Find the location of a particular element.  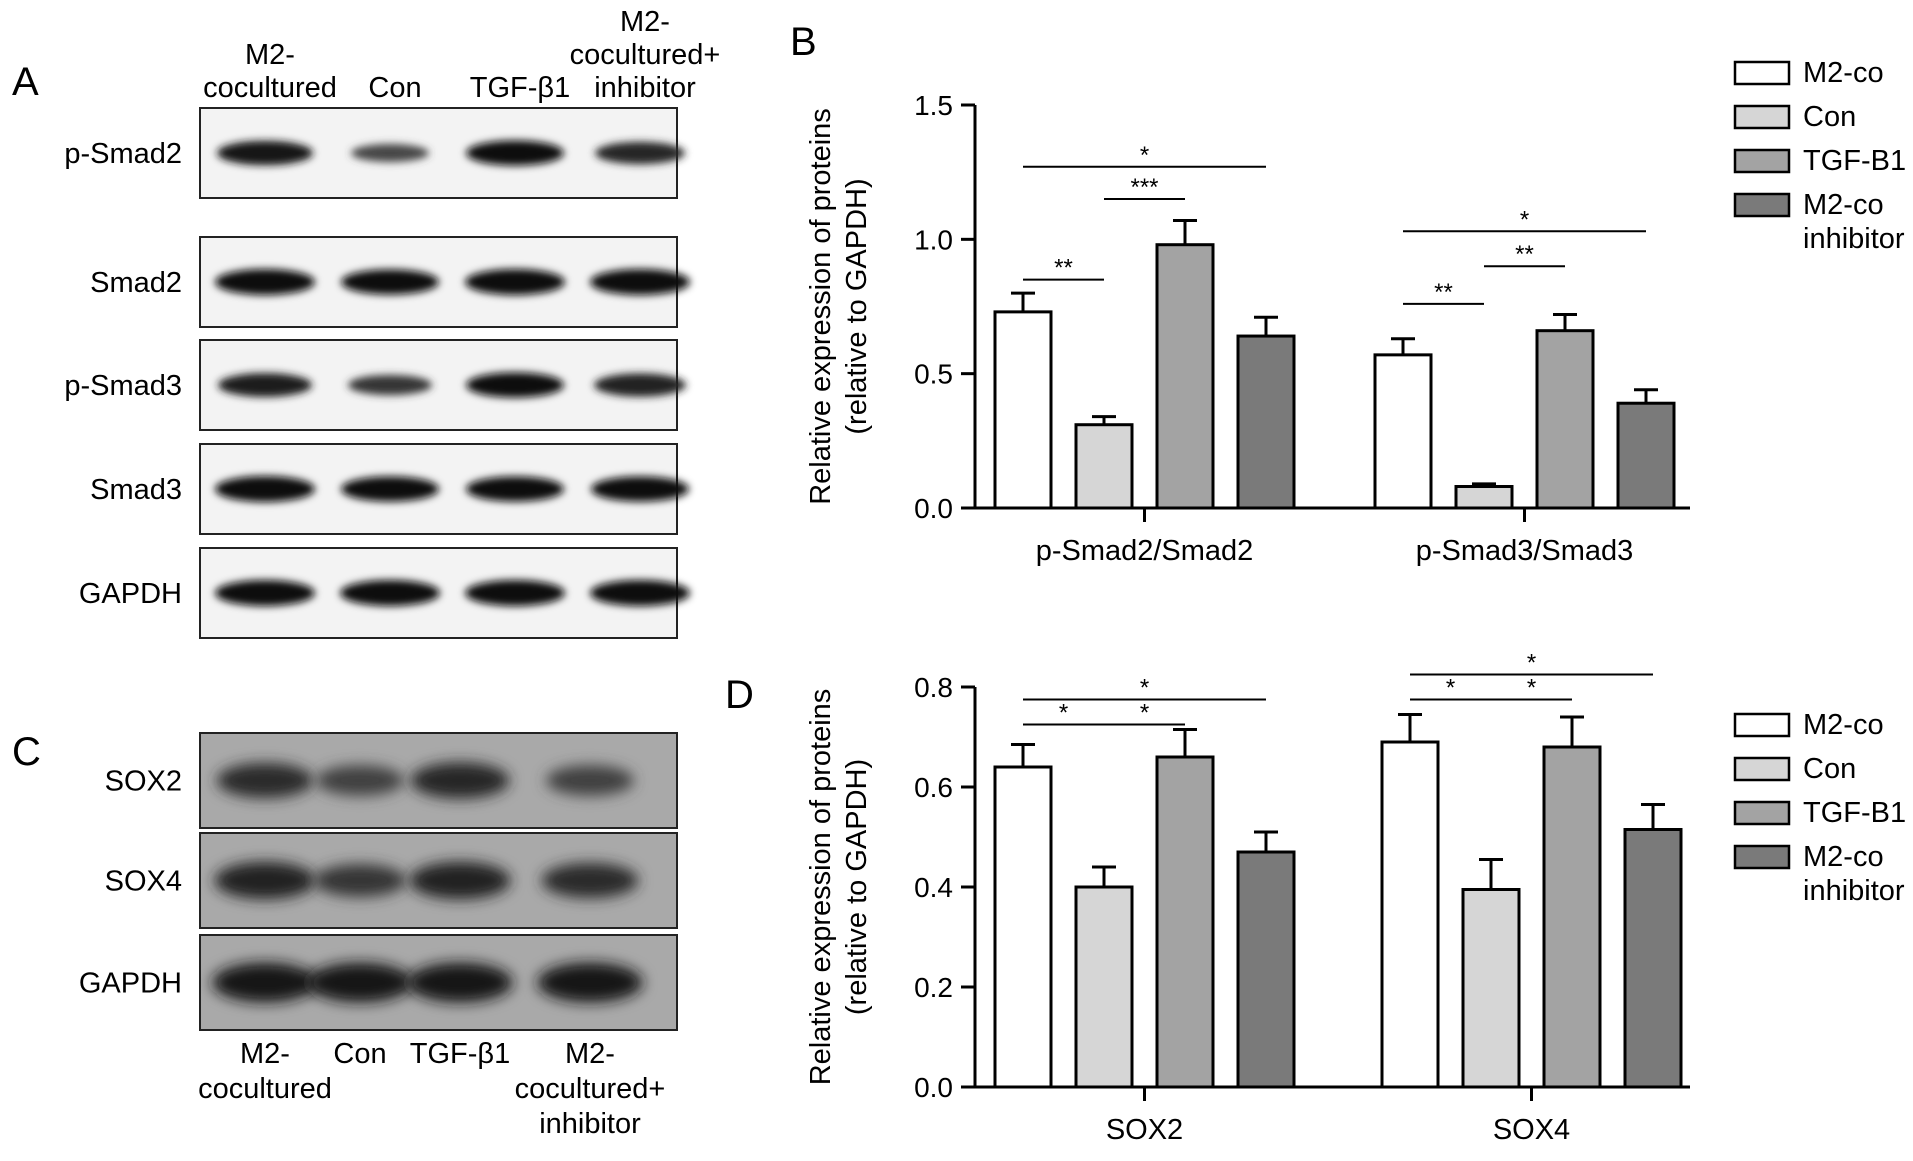

blot-row-label: SOX2 is located at coordinates (143, 782).